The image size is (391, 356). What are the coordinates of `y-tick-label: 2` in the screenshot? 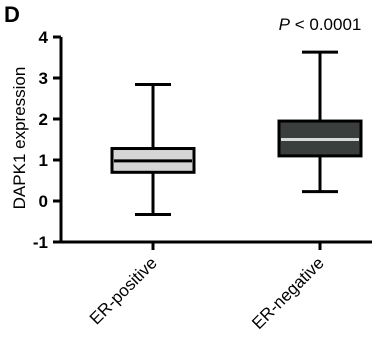 It's located at (43, 119).